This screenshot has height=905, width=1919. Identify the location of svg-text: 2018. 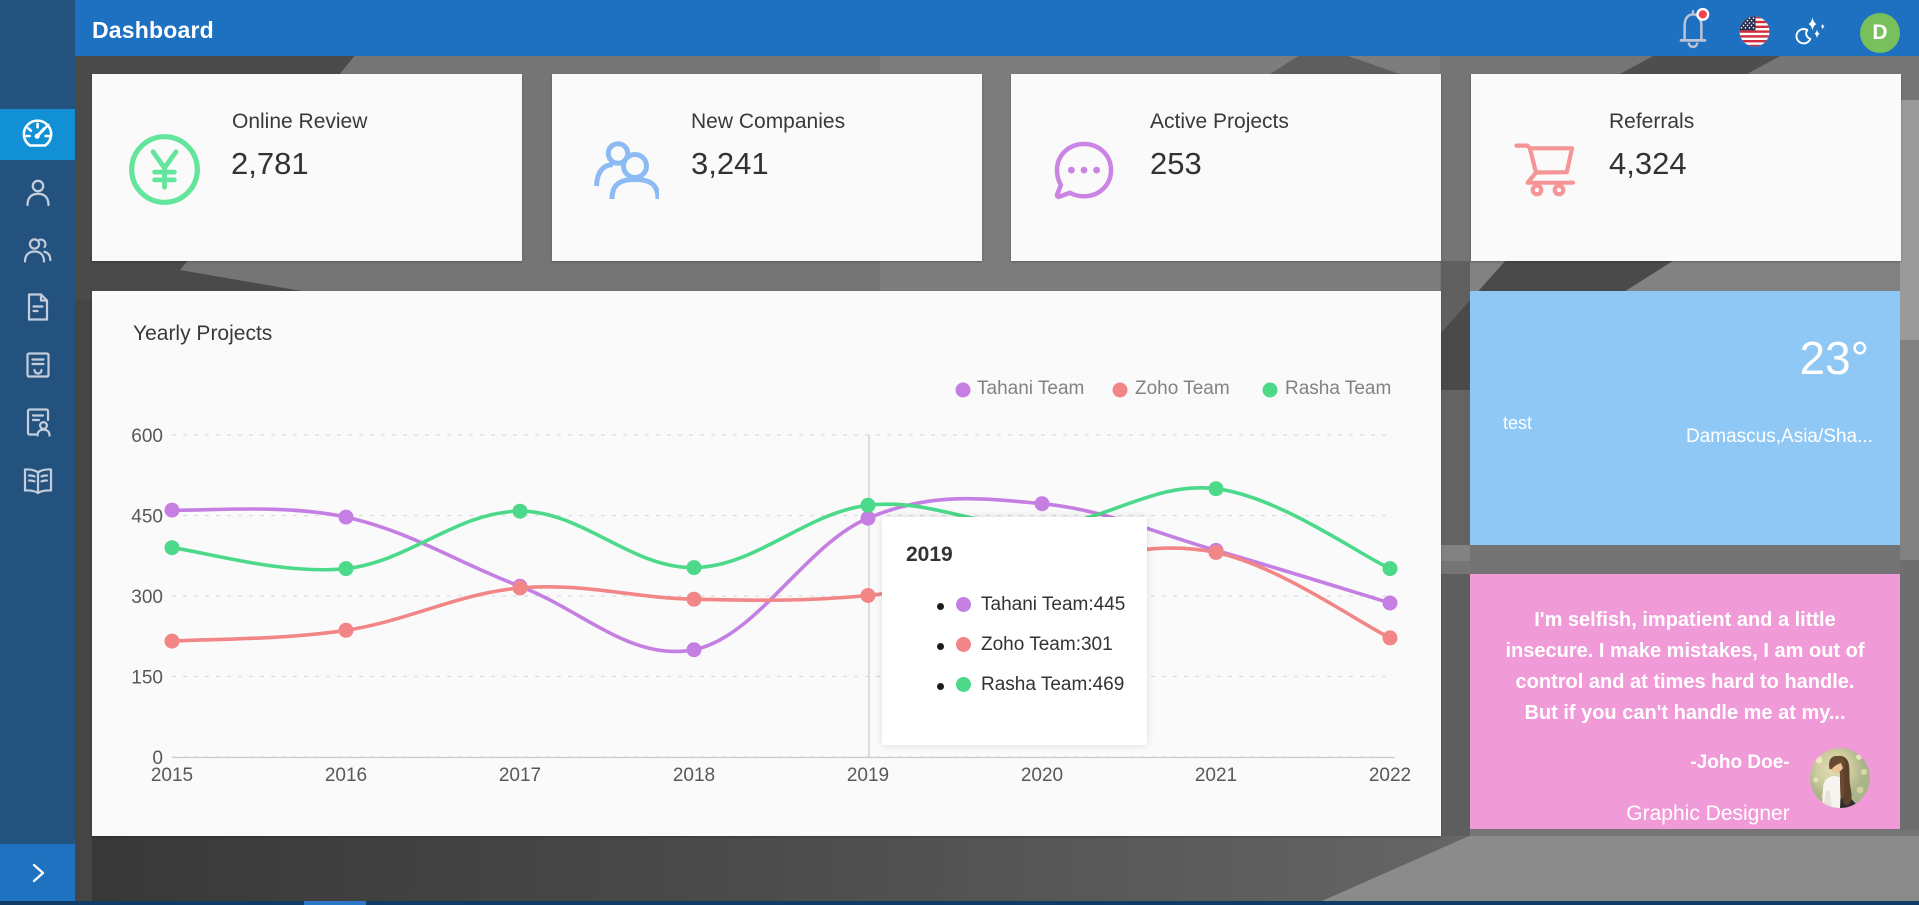
(694, 775).